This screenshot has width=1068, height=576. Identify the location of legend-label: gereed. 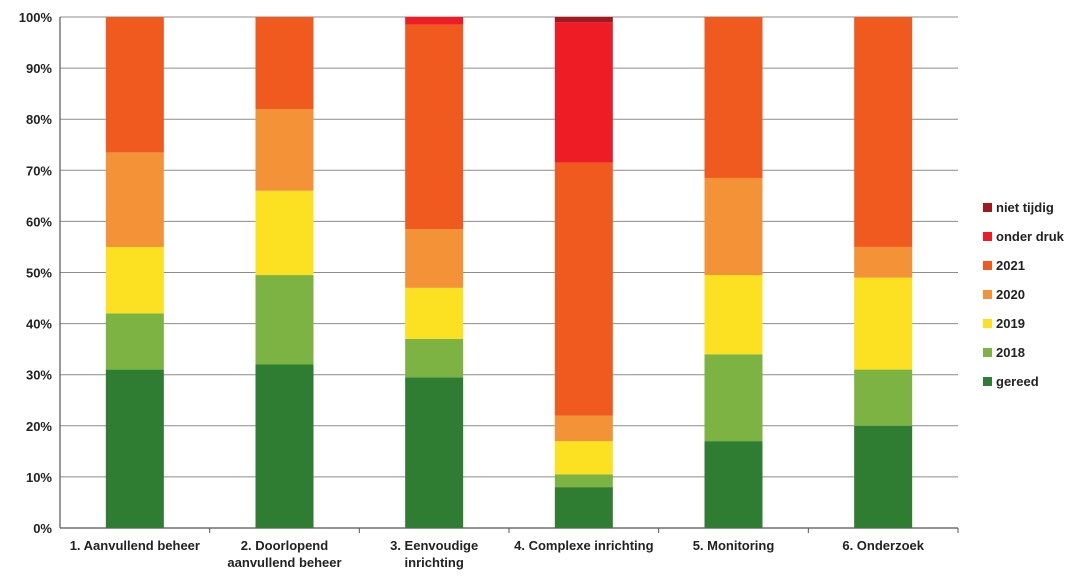
(1017, 381).